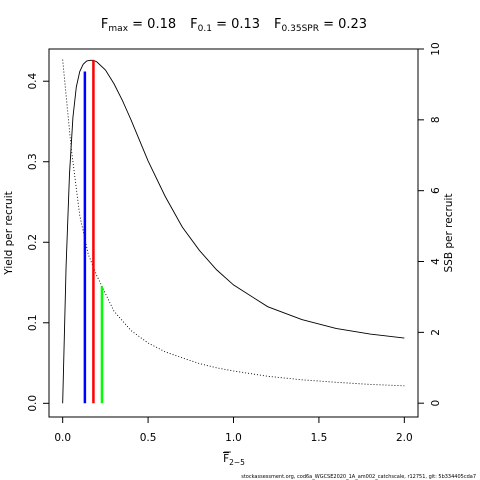 The height and width of the screenshot is (480, 480). What do you see at coordinates (449, 233) in the screenshot?
I see `y-right-axis-label: SSB per recruit` at bounding box center [449, 233].